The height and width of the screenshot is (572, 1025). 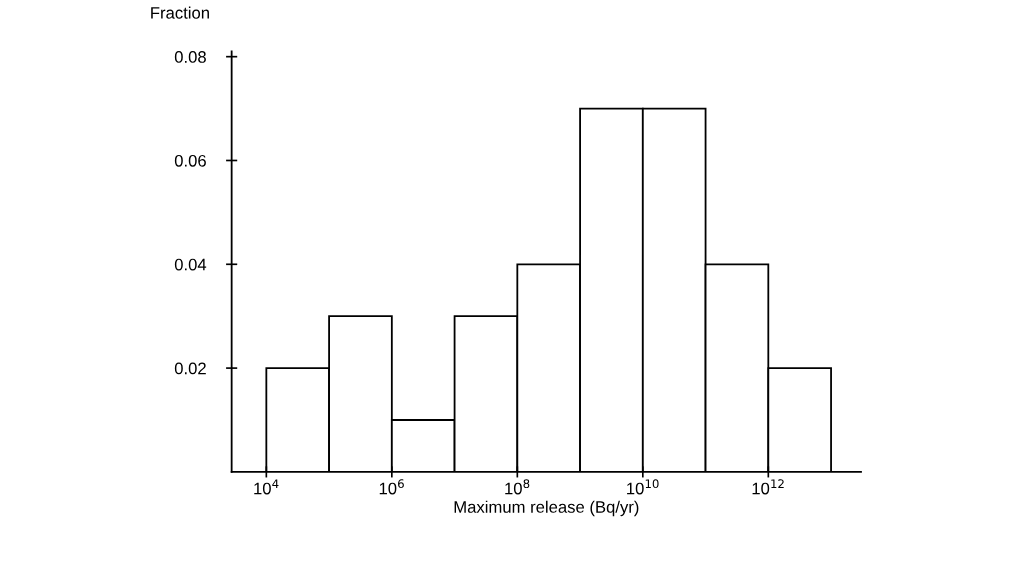 I want to click on x-tick-label: 10$^{12}$, so click(x=768, y=487).